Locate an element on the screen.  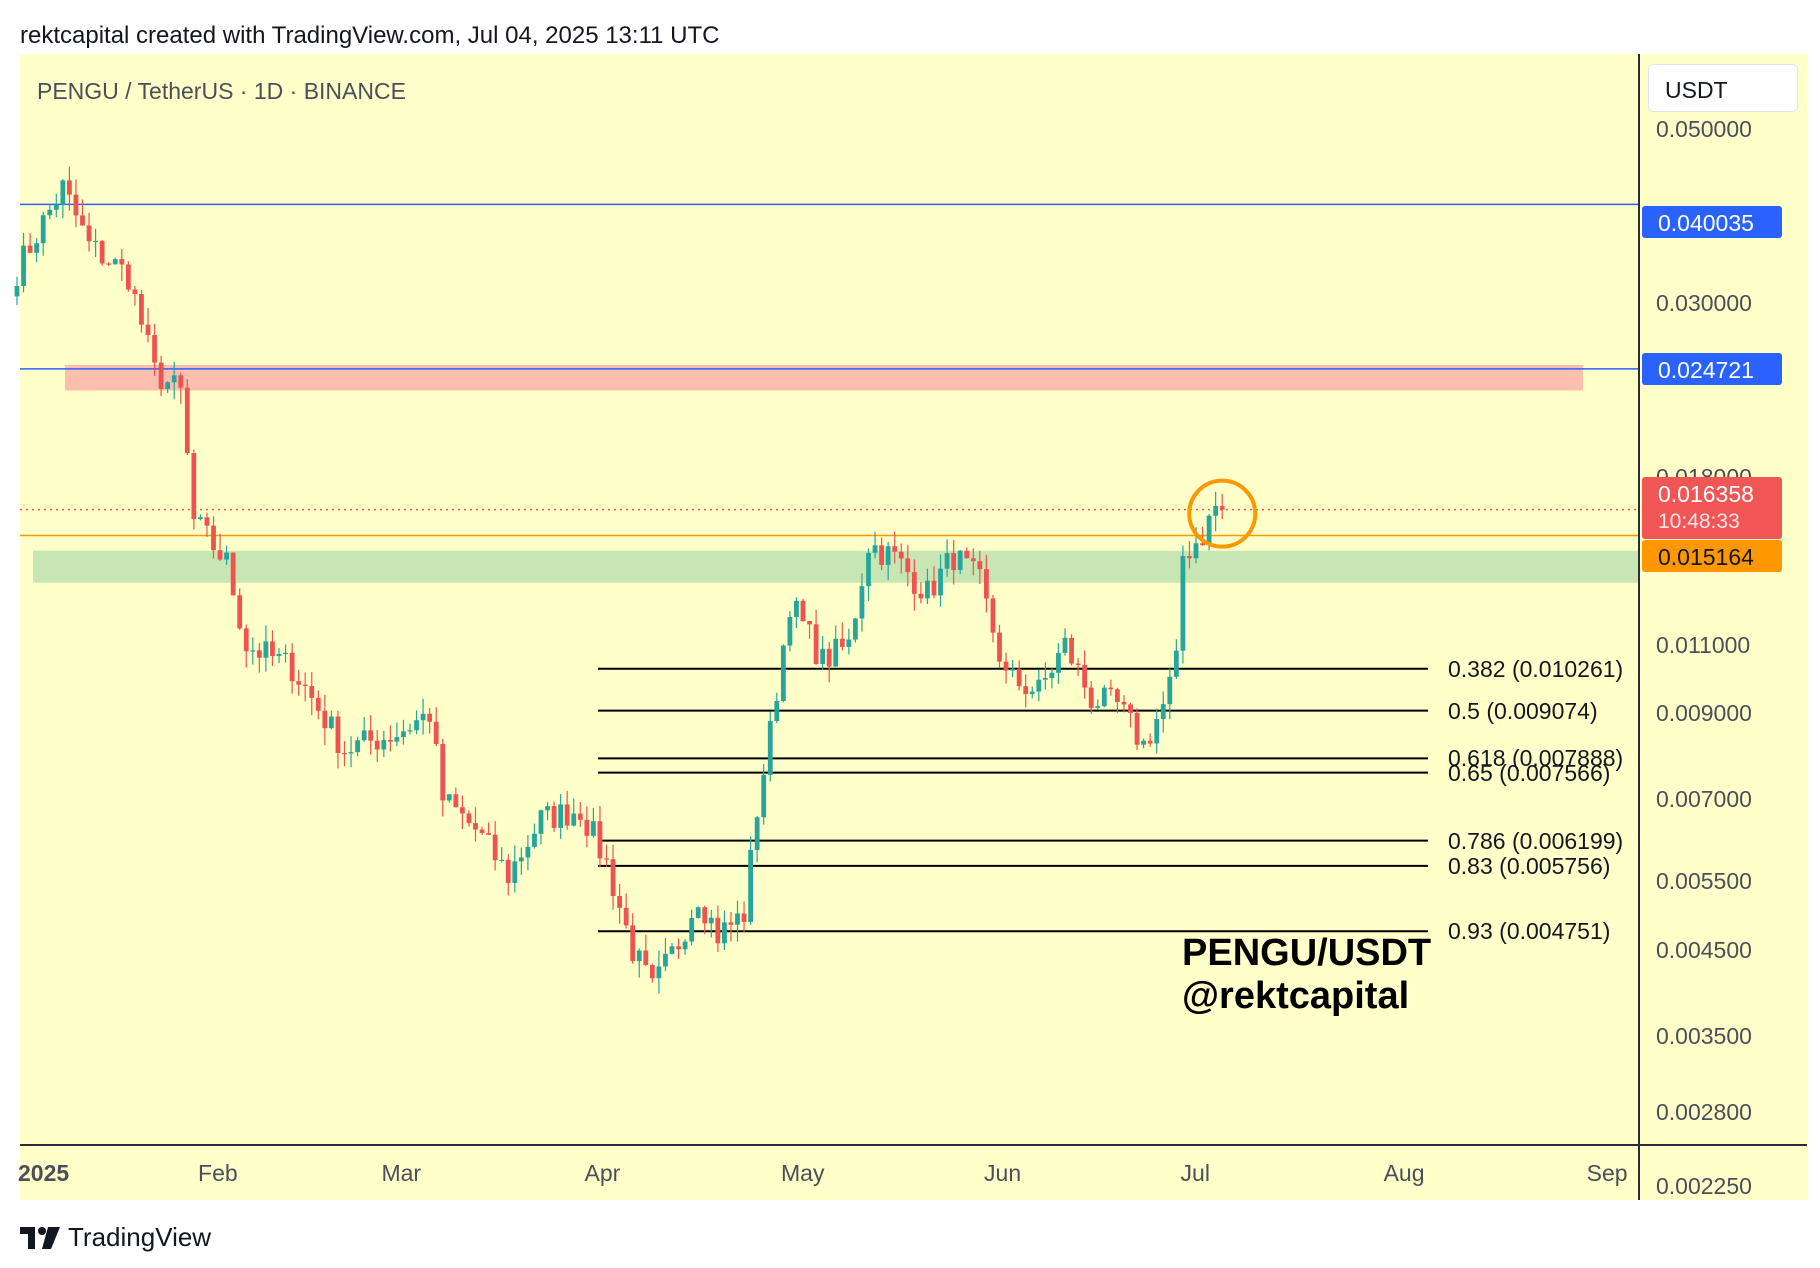
currency-selector-button: USDT is located at coordinates (1723, 88).